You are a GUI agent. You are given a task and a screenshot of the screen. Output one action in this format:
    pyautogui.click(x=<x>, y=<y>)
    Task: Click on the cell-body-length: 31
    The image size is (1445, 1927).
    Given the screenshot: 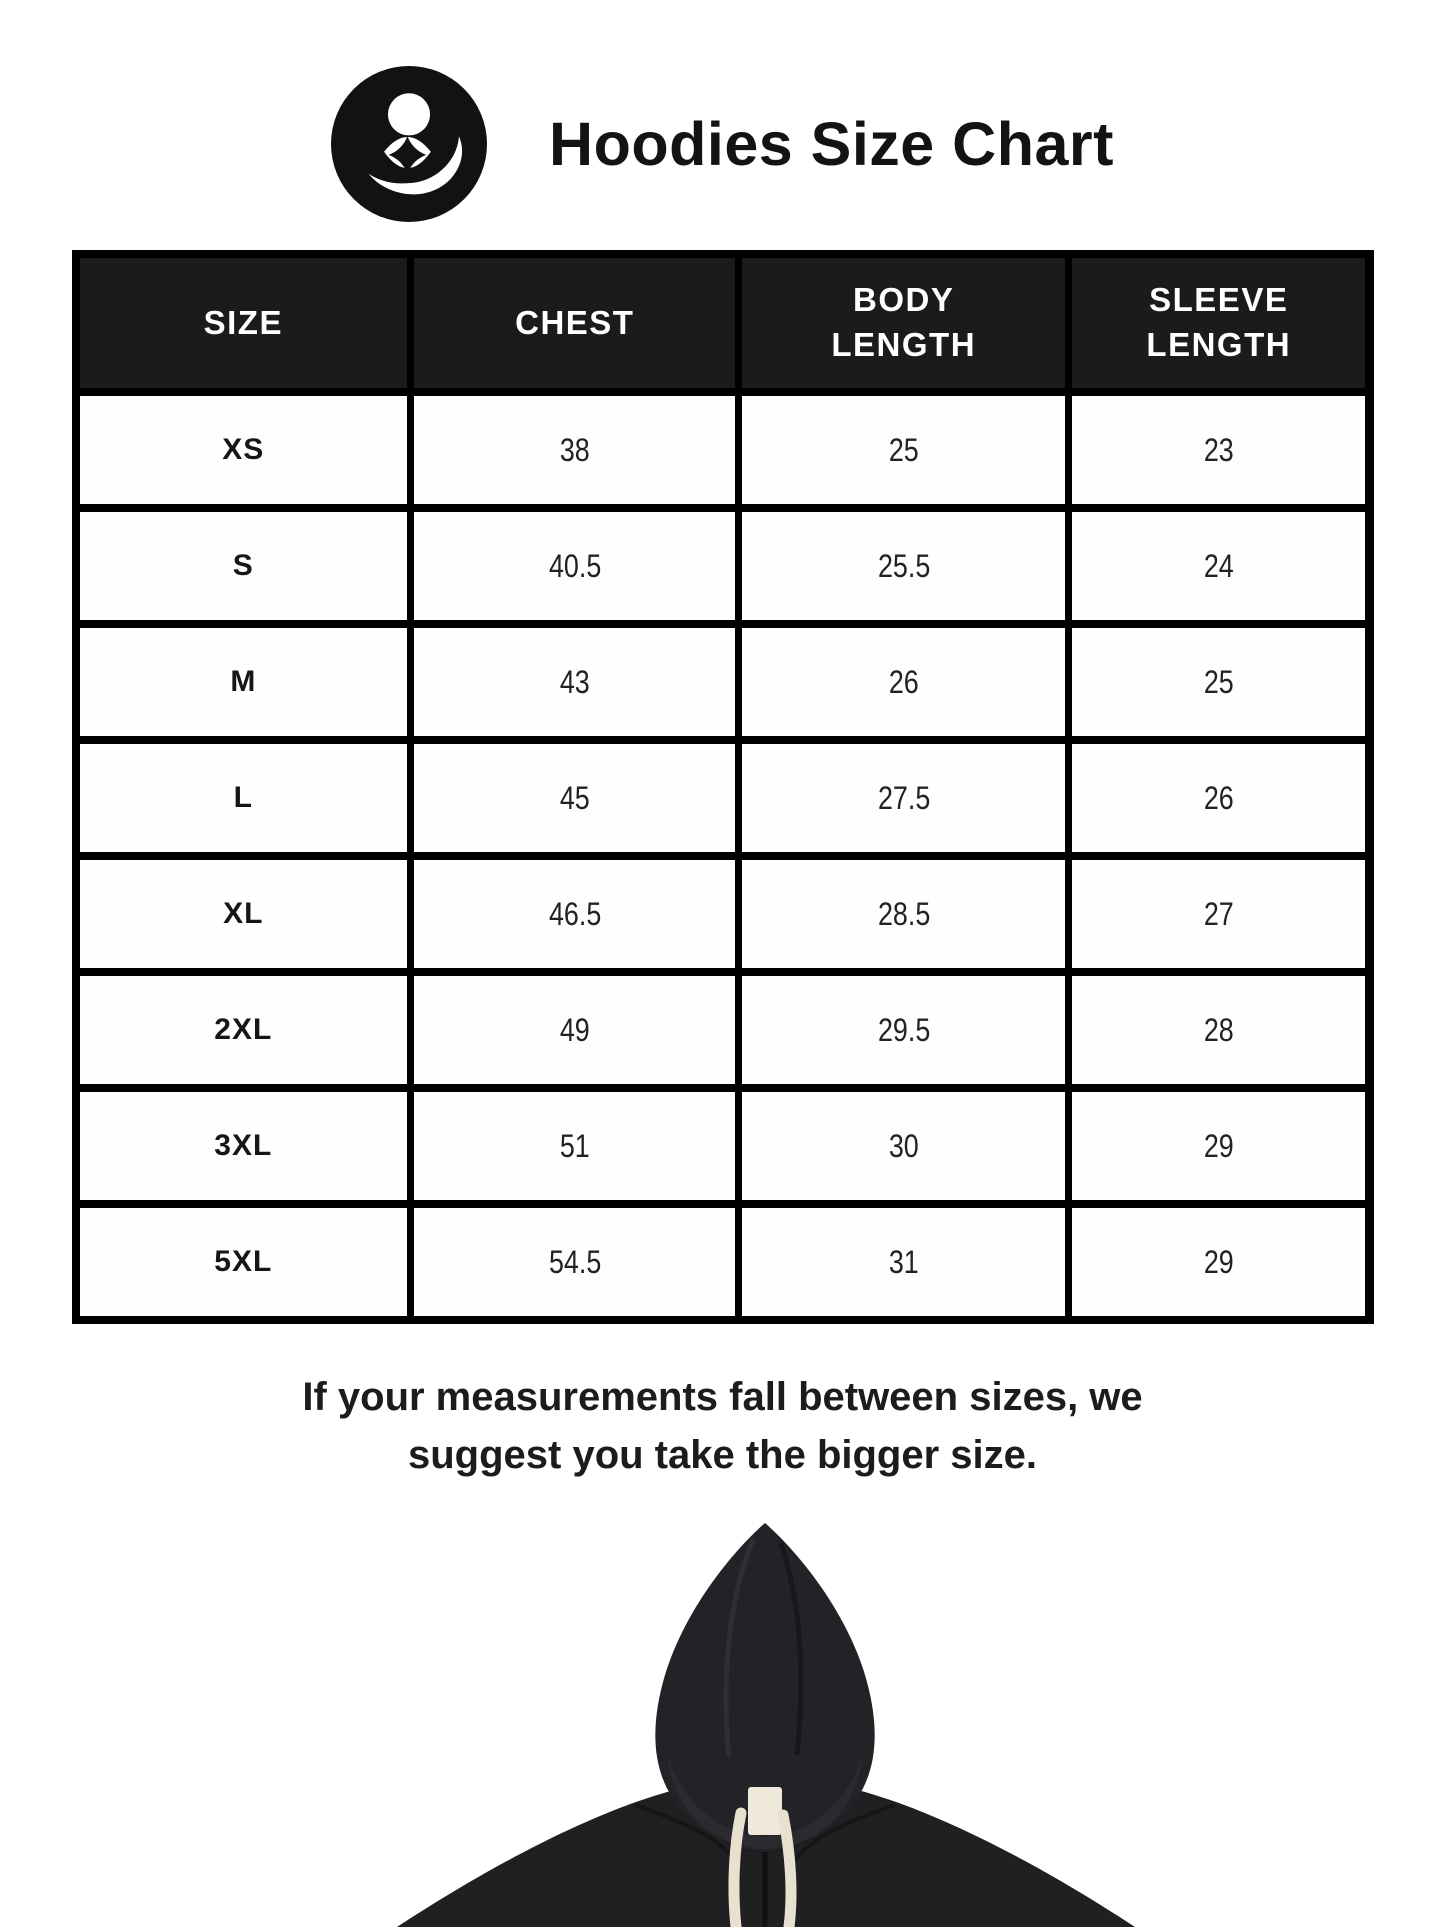 What is the action you would take?
    pyautogui.click(x=904, y=1262)
    